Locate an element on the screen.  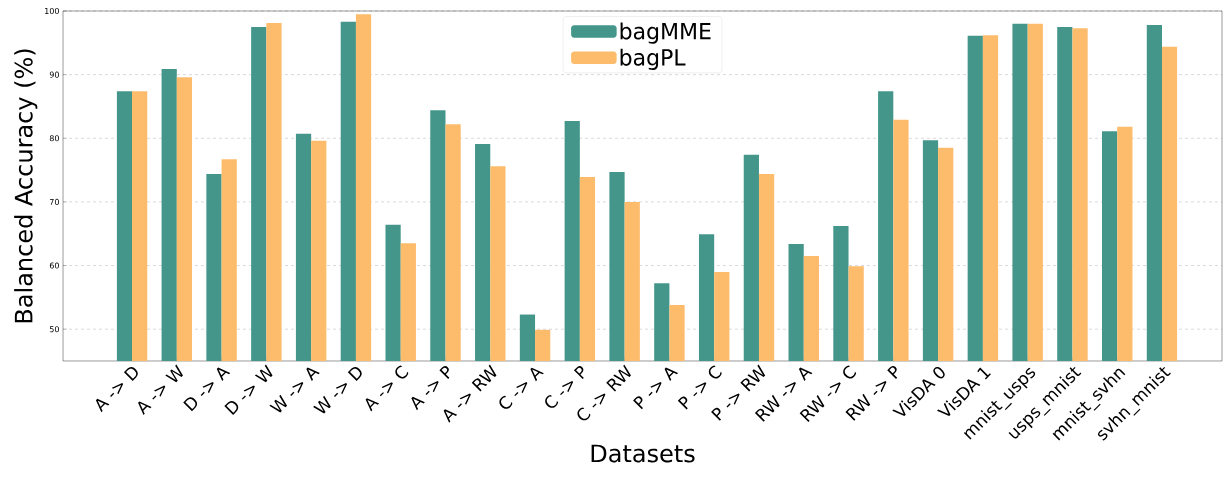
x-tick-label: A -> C is located at coordinates (387, 388).